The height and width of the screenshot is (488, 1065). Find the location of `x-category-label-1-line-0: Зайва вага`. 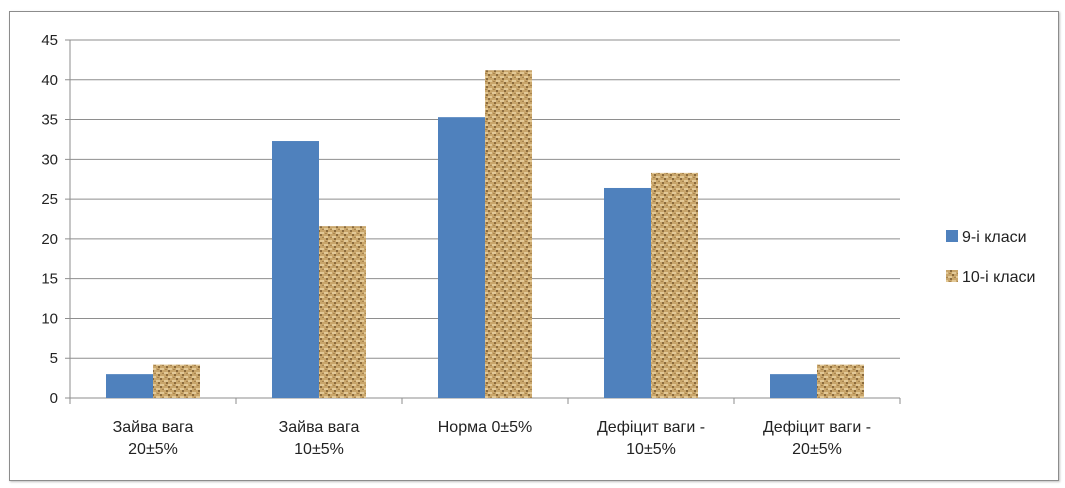

x-category-label-1-line-0: Зайва вага is located at coordinates (319, 427).